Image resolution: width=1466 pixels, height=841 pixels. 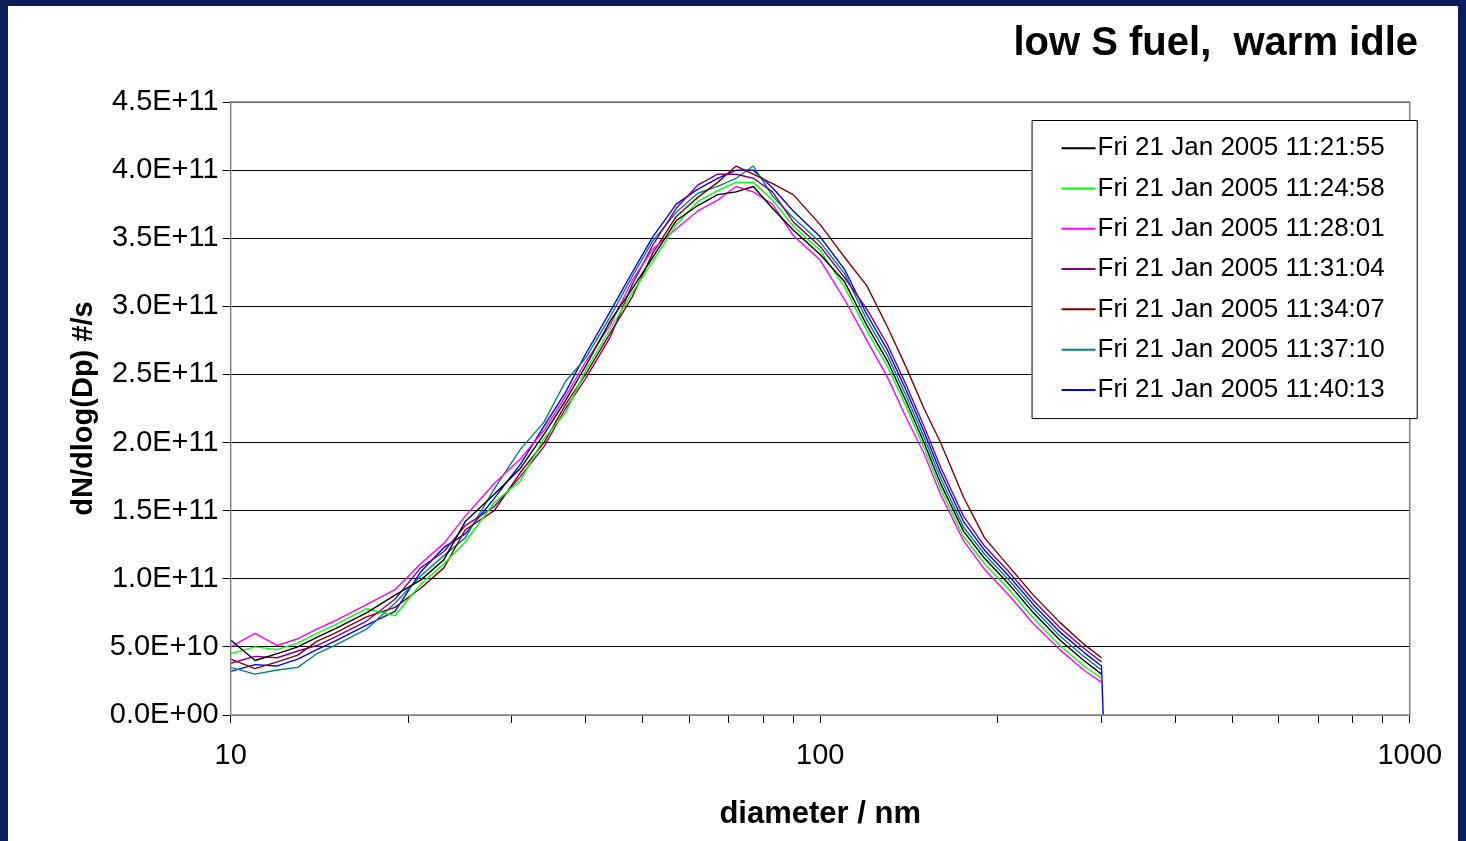 I want to click on legend-label: Fri 21 Jan 2005 11:31:04, so click(x=1241, y=267).